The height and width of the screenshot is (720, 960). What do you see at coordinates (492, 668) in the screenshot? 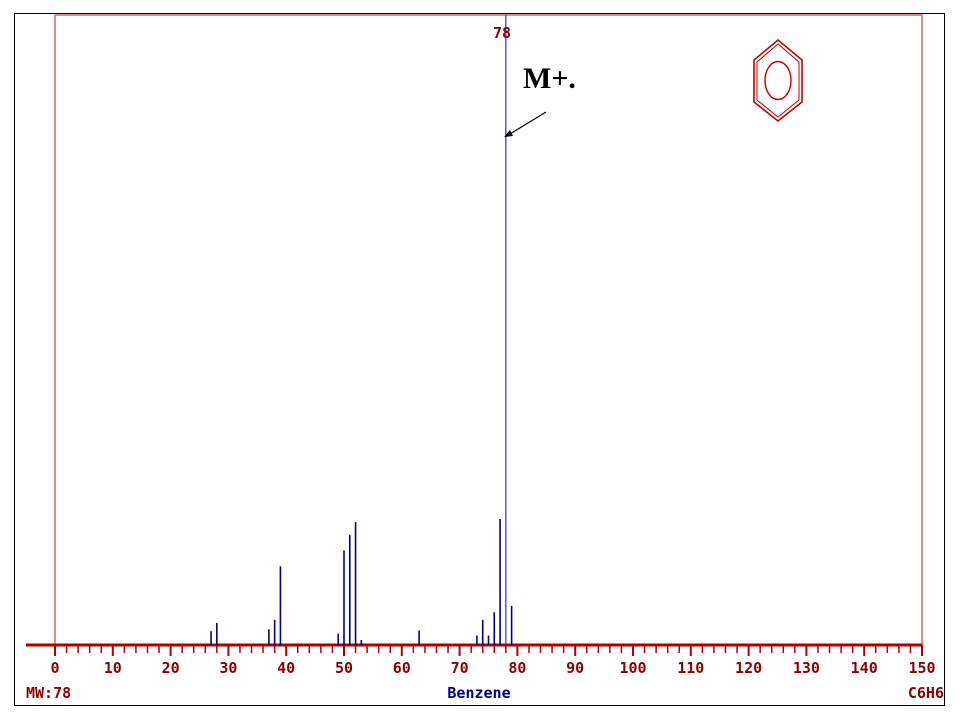
I see `x-axis-tick-labels: 0 10 20 30 40 50 60 70 80 90 100 110 120 130 140 150` at bounding box center [492, 668].